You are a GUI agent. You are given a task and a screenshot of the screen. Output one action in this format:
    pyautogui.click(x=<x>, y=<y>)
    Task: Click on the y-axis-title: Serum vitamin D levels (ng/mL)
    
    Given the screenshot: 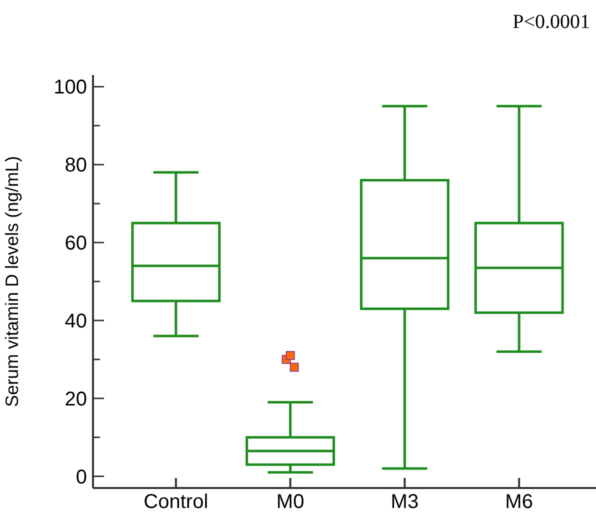 What is the action you would take?
    pyautogui.click(x=12, y=282)
    